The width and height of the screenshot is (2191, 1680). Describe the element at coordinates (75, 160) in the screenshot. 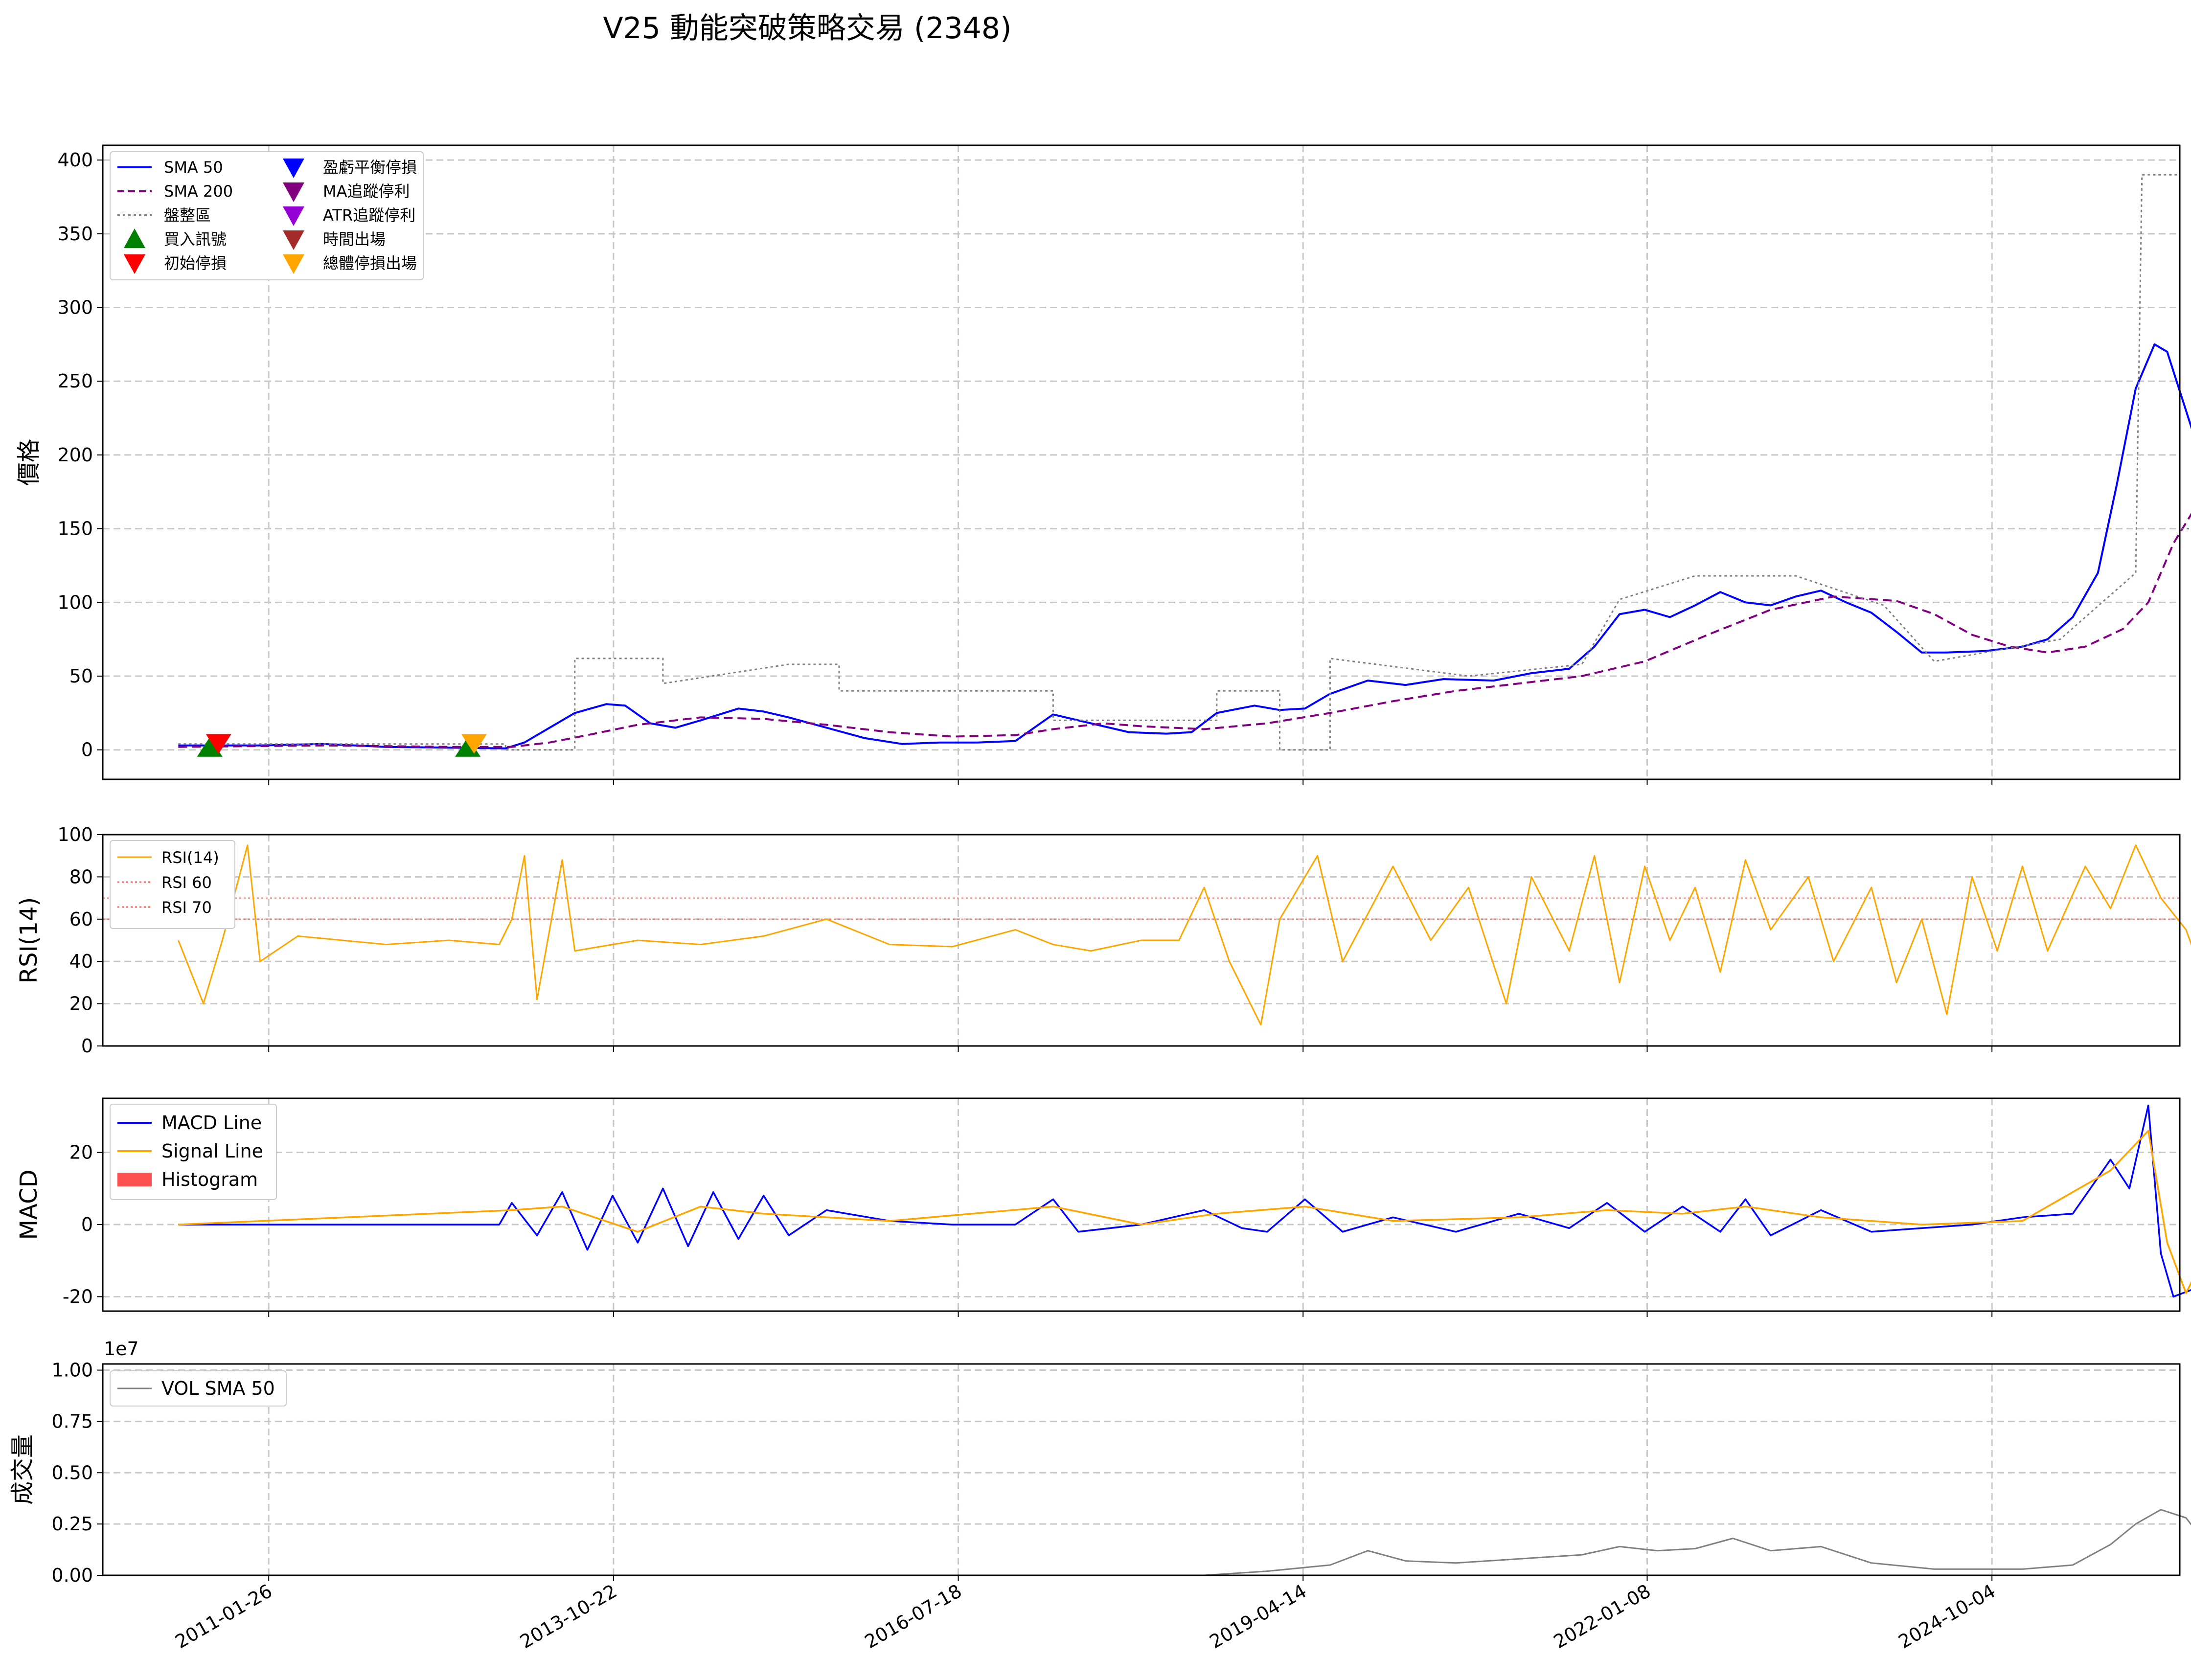

I see `price-ytick-label: 400` at that location.